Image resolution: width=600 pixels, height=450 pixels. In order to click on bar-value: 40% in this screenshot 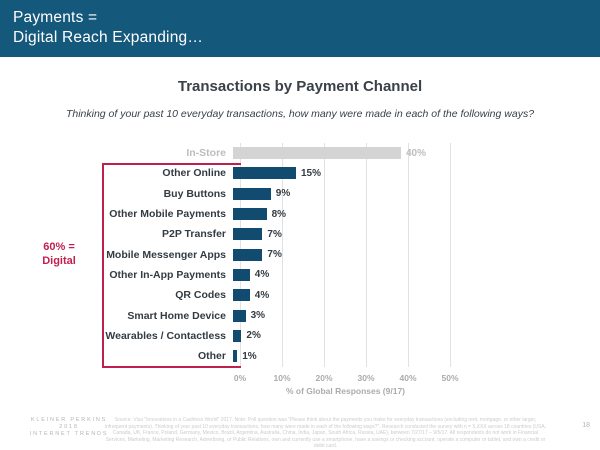, I will do `click(416, 153)`.